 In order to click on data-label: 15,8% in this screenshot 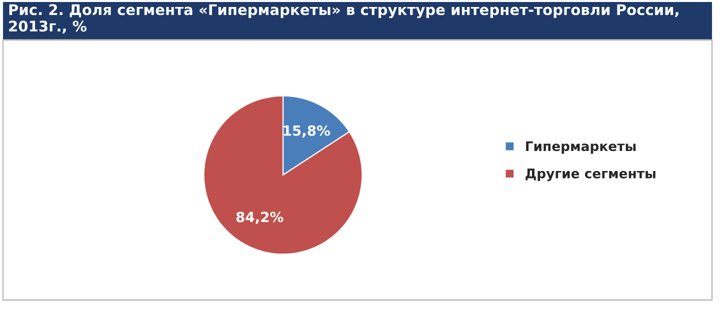, I will do `click(307, 131)`.